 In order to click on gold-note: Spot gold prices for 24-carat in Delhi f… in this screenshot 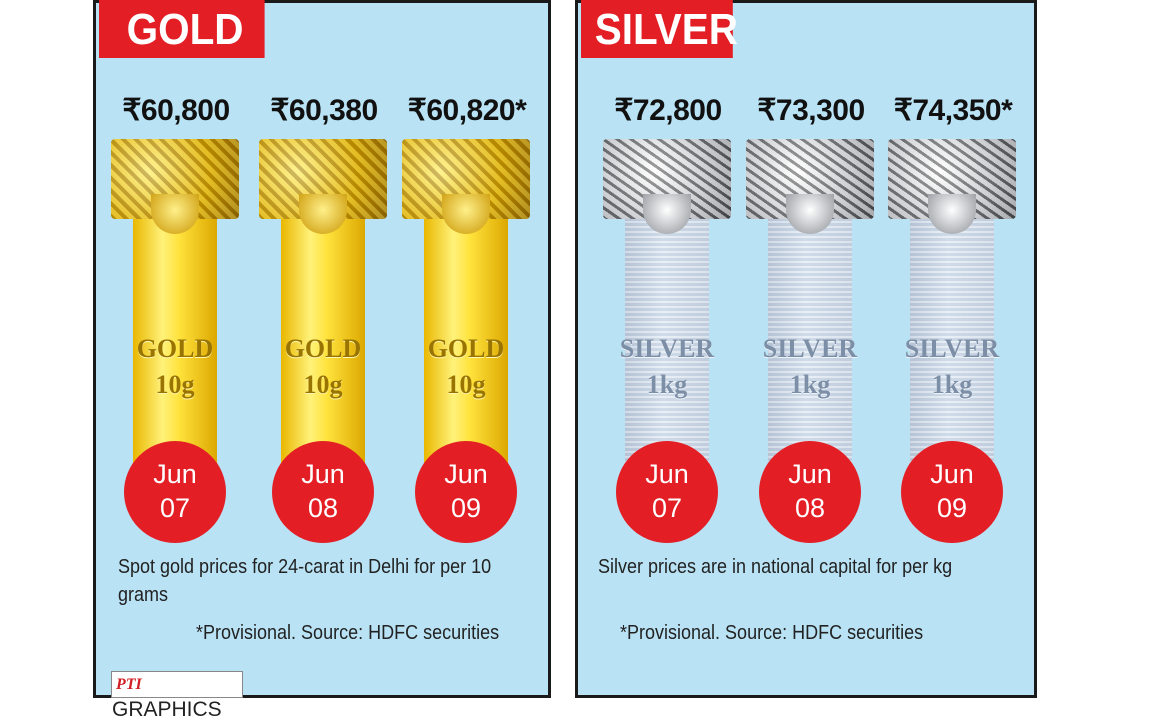, I will do `click(305, 581)`.